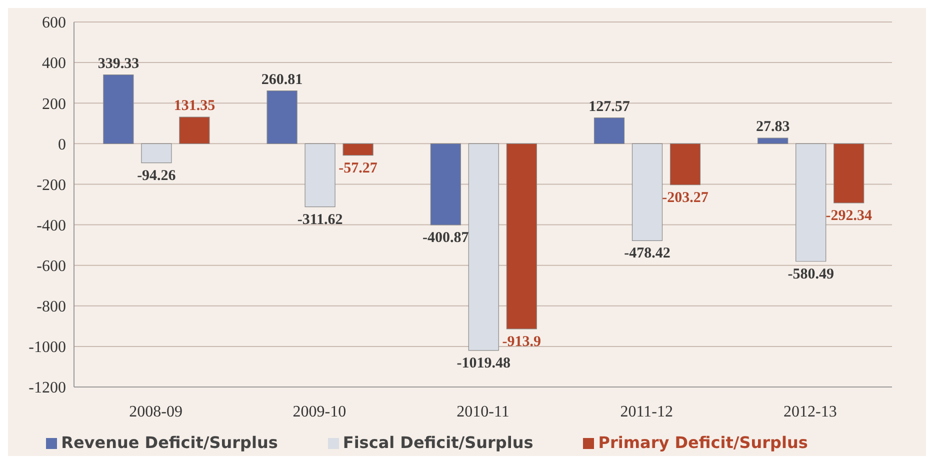  Describe the element at coordinates (849, 216) in the screenshot. I see `data-label: -292.34` at that location.